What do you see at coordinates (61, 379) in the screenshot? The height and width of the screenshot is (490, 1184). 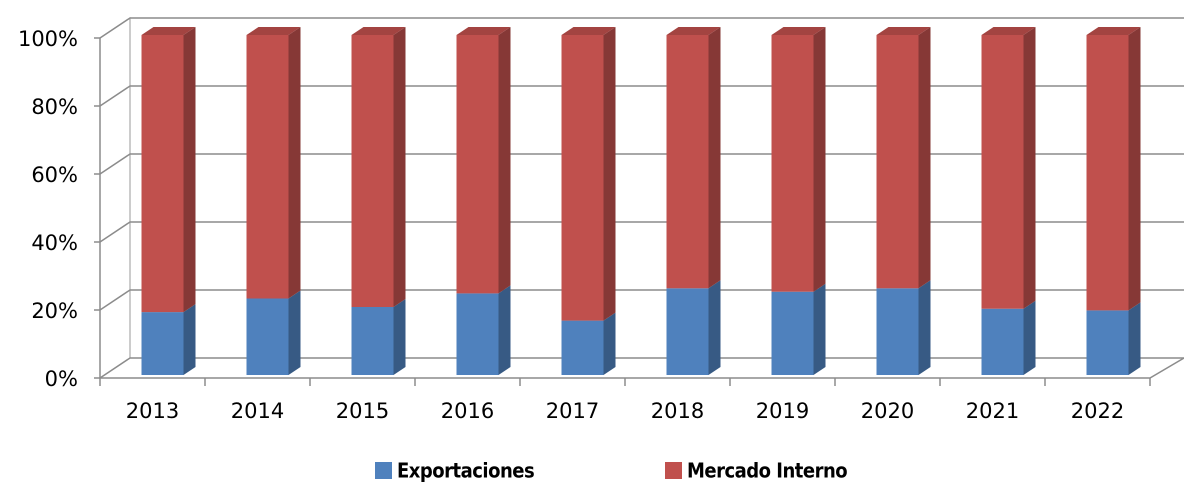 I see `y-tick-label: 0%` at bounding box center [61, 379].